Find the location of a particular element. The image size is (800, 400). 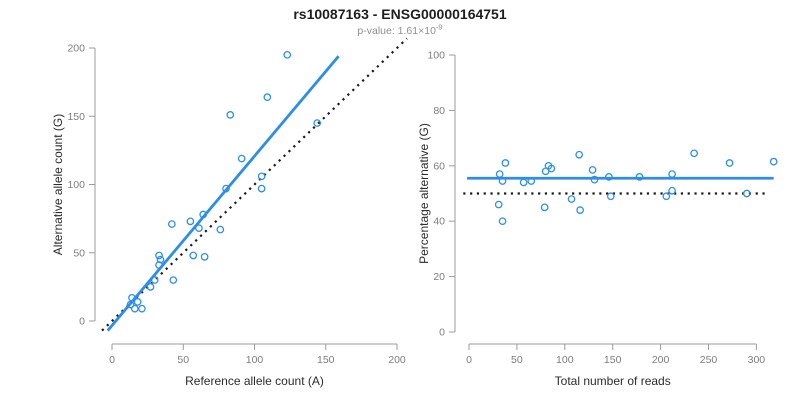

y-tick-label: 150 is located at coordinates (76, 117).